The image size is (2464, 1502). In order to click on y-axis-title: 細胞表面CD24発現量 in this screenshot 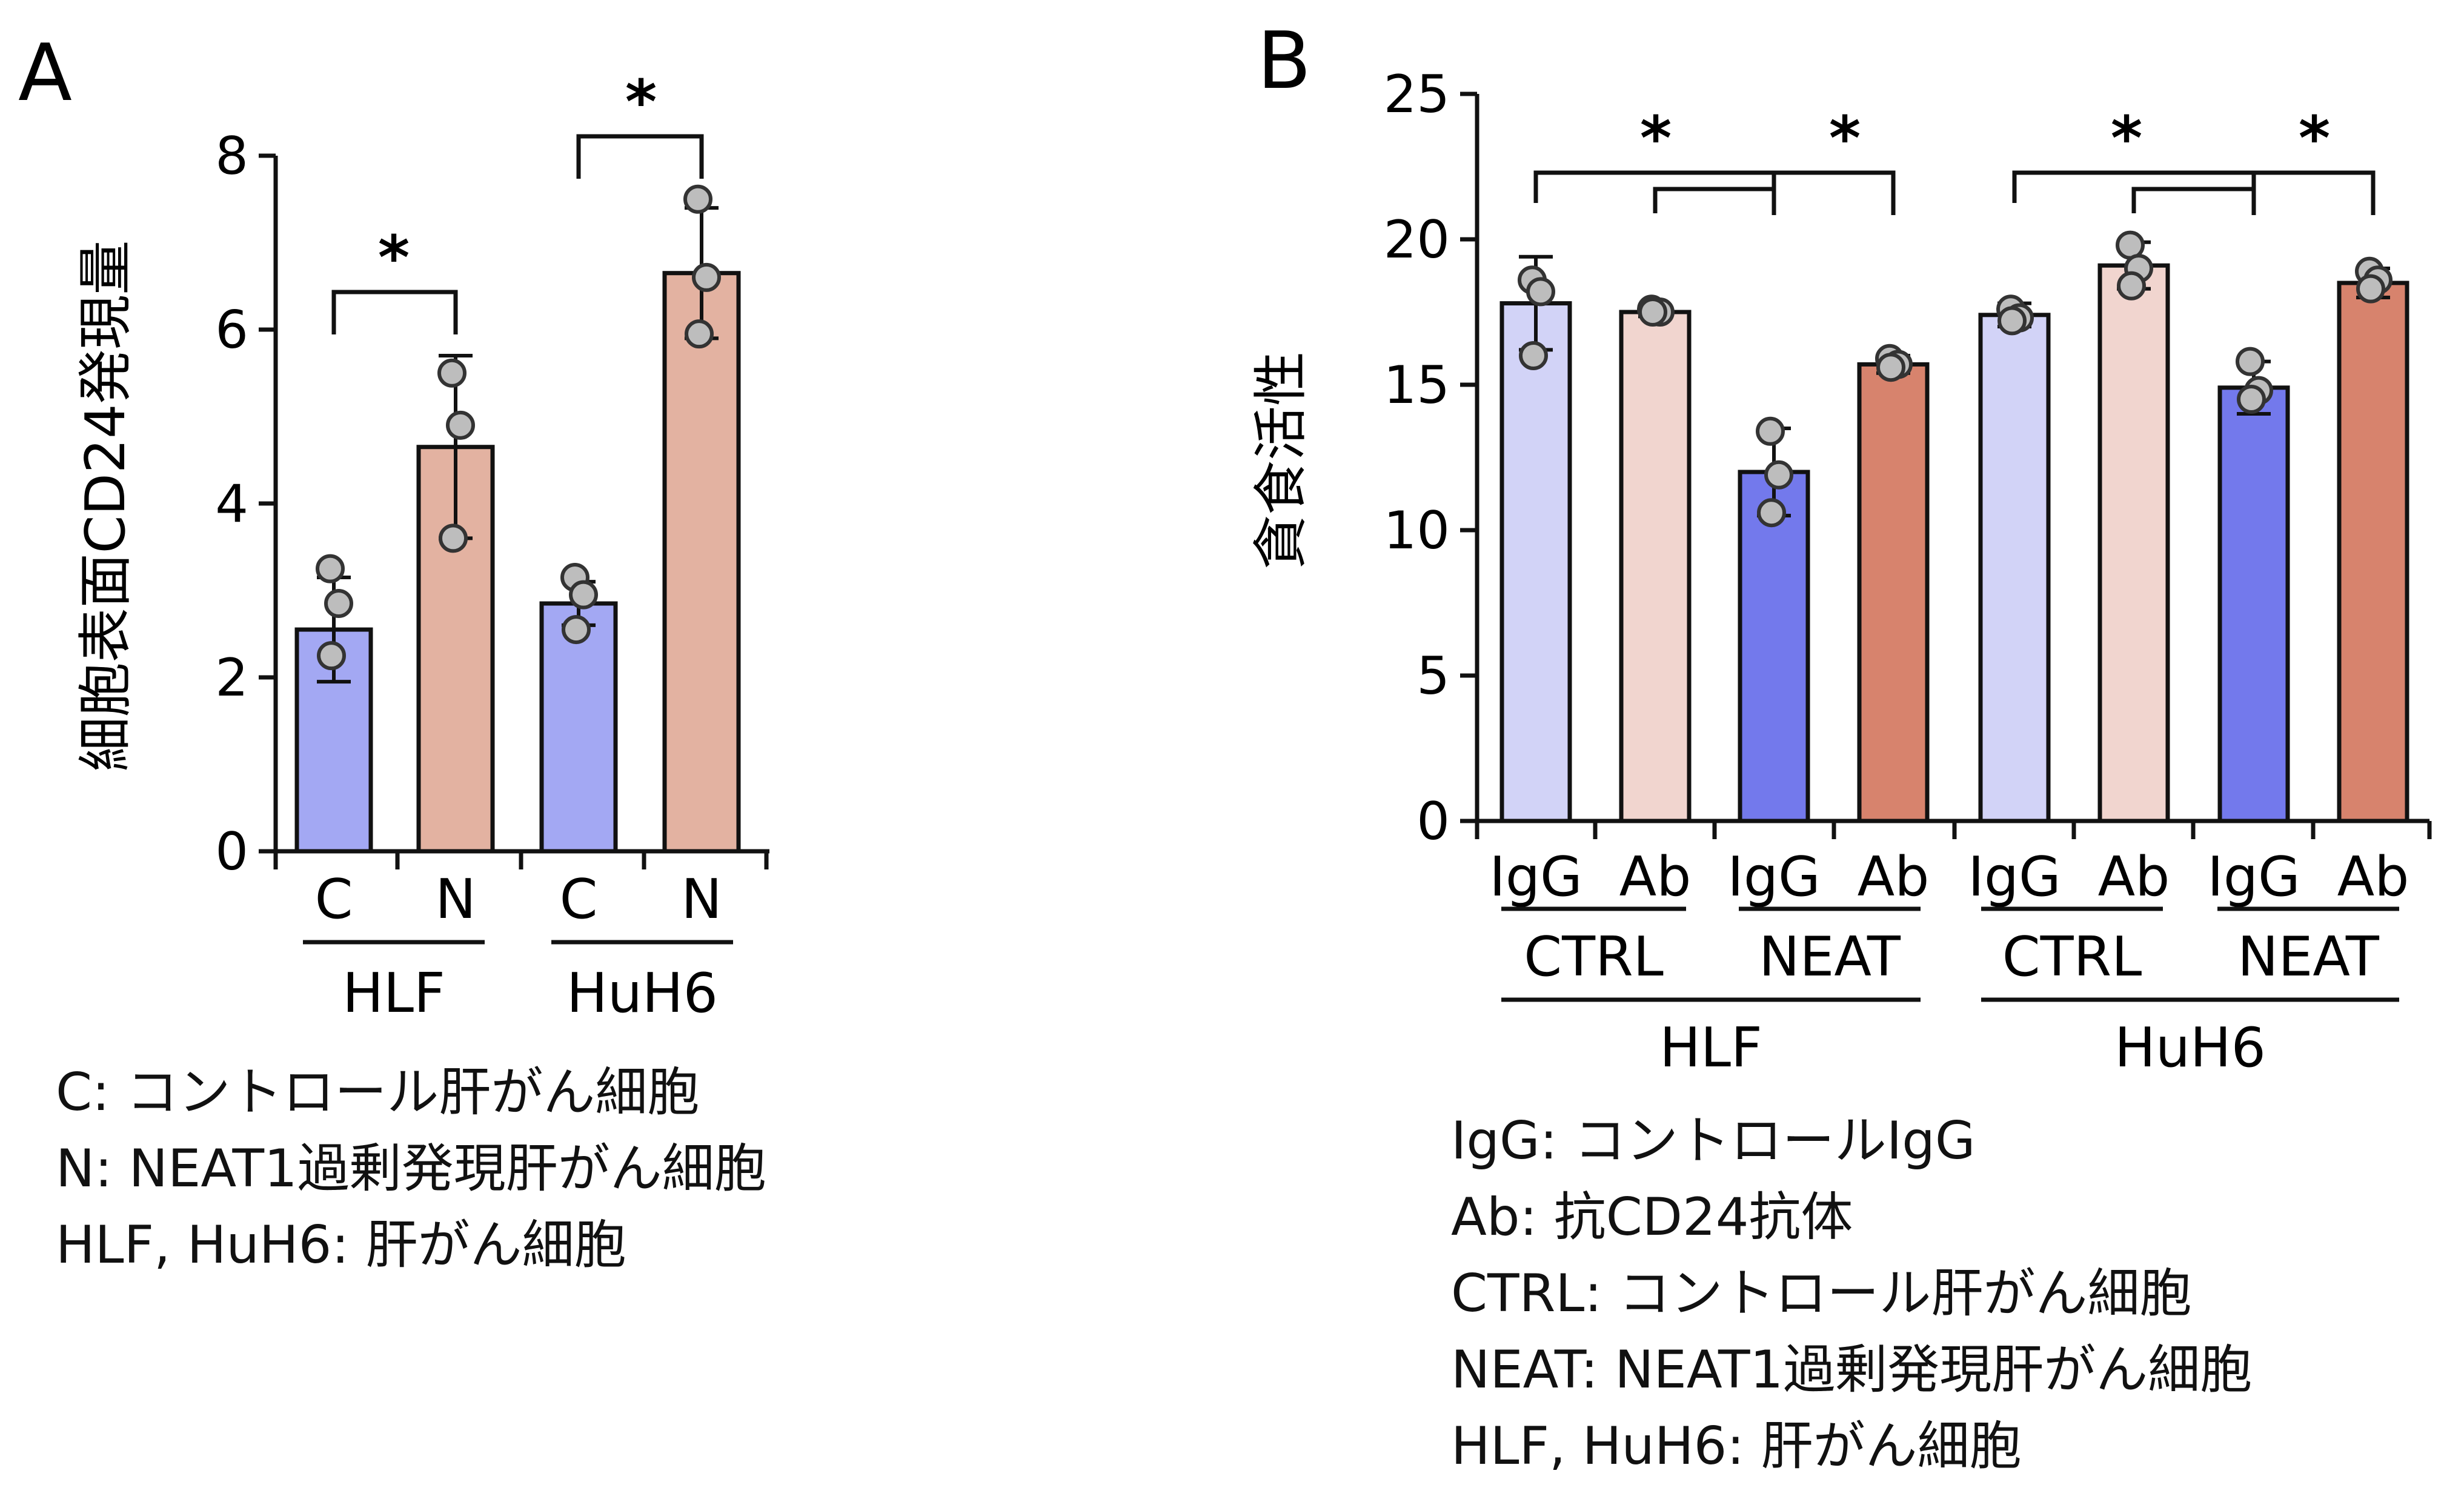, I will do `click(106, 507)`.